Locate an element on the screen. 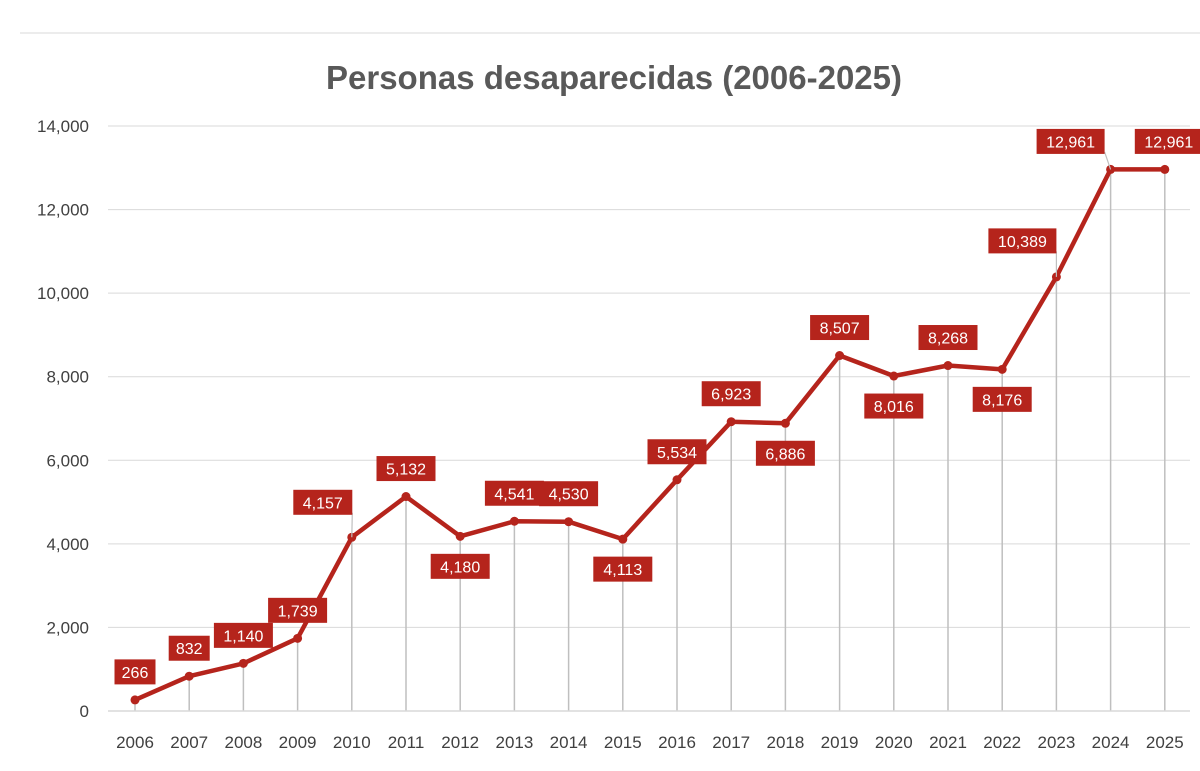 The height and width of the screenshot is (771, 1200). data-label: 6,886 is located at coordinates (785, 453).